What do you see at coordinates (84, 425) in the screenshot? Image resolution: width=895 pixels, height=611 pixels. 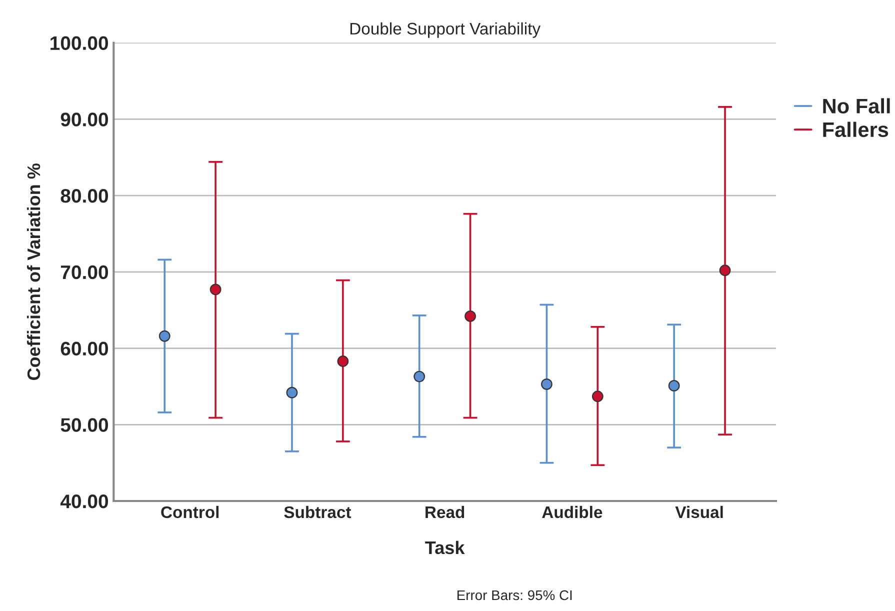 I see `y-tick-label: 50.00` at bounding box center [84, 425].